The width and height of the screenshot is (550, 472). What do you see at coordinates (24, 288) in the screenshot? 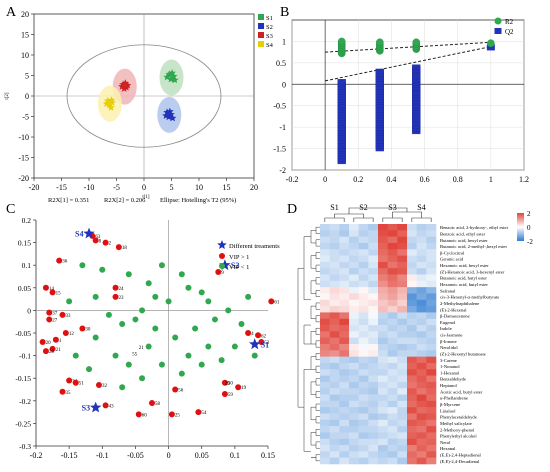
I see `y-tick-label: 0.05` at bounding box center [24, 288].